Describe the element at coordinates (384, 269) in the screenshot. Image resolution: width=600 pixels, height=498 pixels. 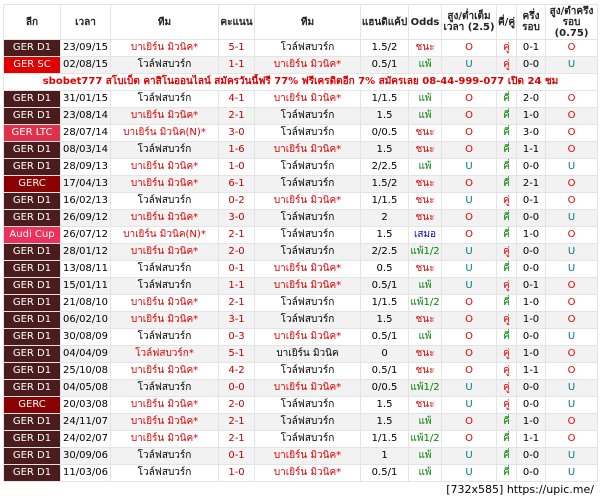
I see `cell: 0.5` at that location.